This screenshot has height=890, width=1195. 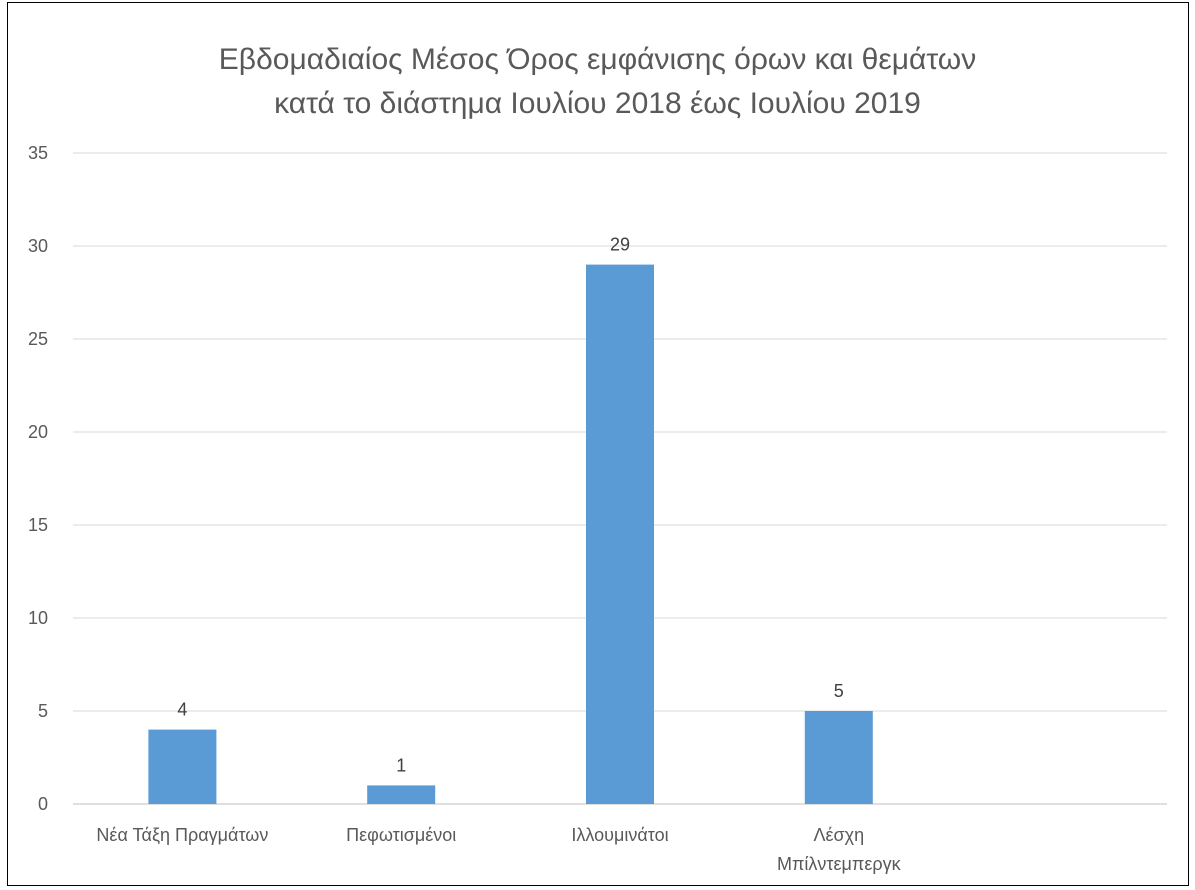 I want to click on x-category-label: Πεφωτισμένοι, so click(x=401, y=835).